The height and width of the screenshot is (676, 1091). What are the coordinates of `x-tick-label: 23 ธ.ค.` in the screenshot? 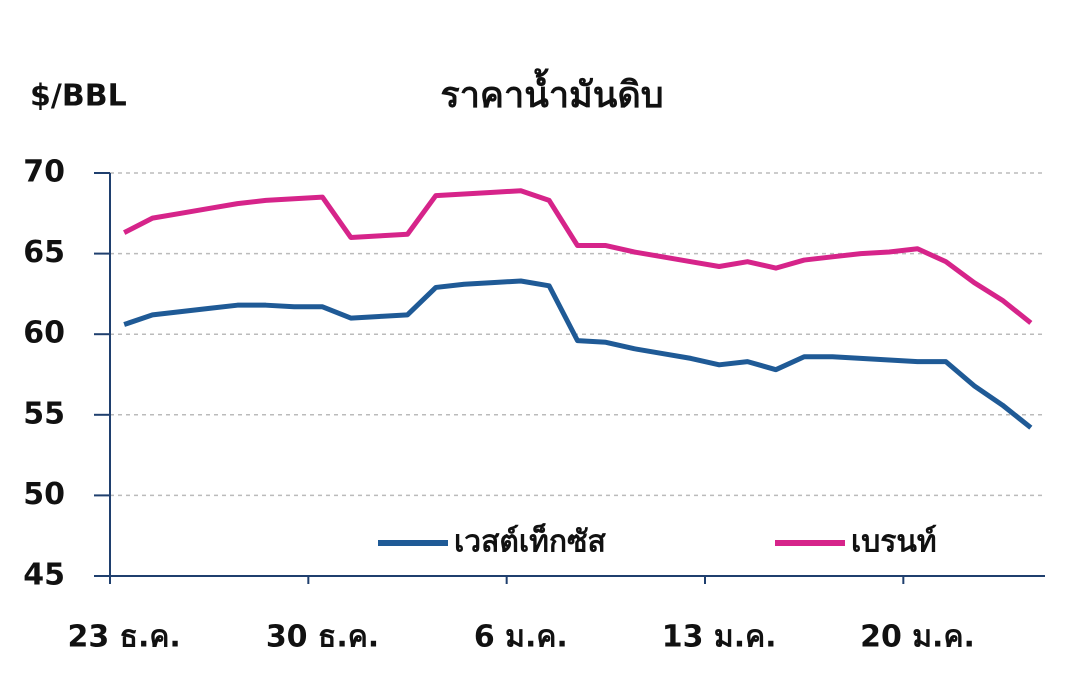 It's located at (123, 637).